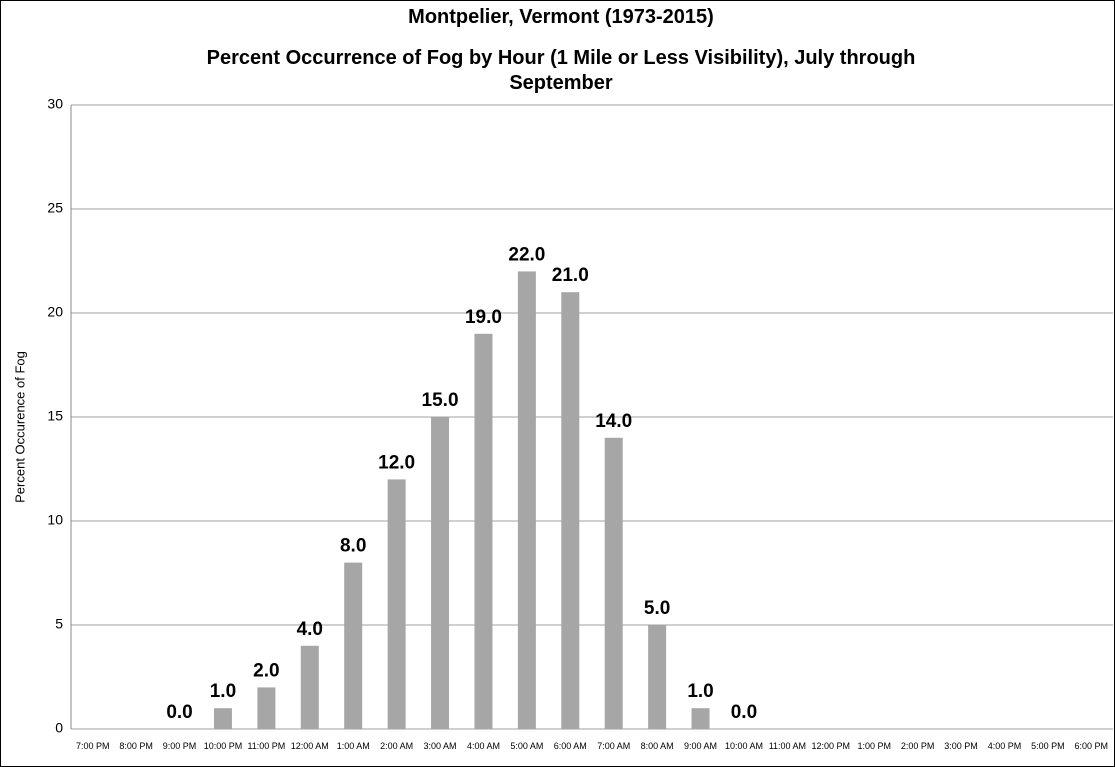 The width and height of the screenshot is (1115, 767). What do you see at coordinates (92, 746) in the screenshot?
I see `x-tick-label: 7:00 PM` at bounding box center [92, 746].